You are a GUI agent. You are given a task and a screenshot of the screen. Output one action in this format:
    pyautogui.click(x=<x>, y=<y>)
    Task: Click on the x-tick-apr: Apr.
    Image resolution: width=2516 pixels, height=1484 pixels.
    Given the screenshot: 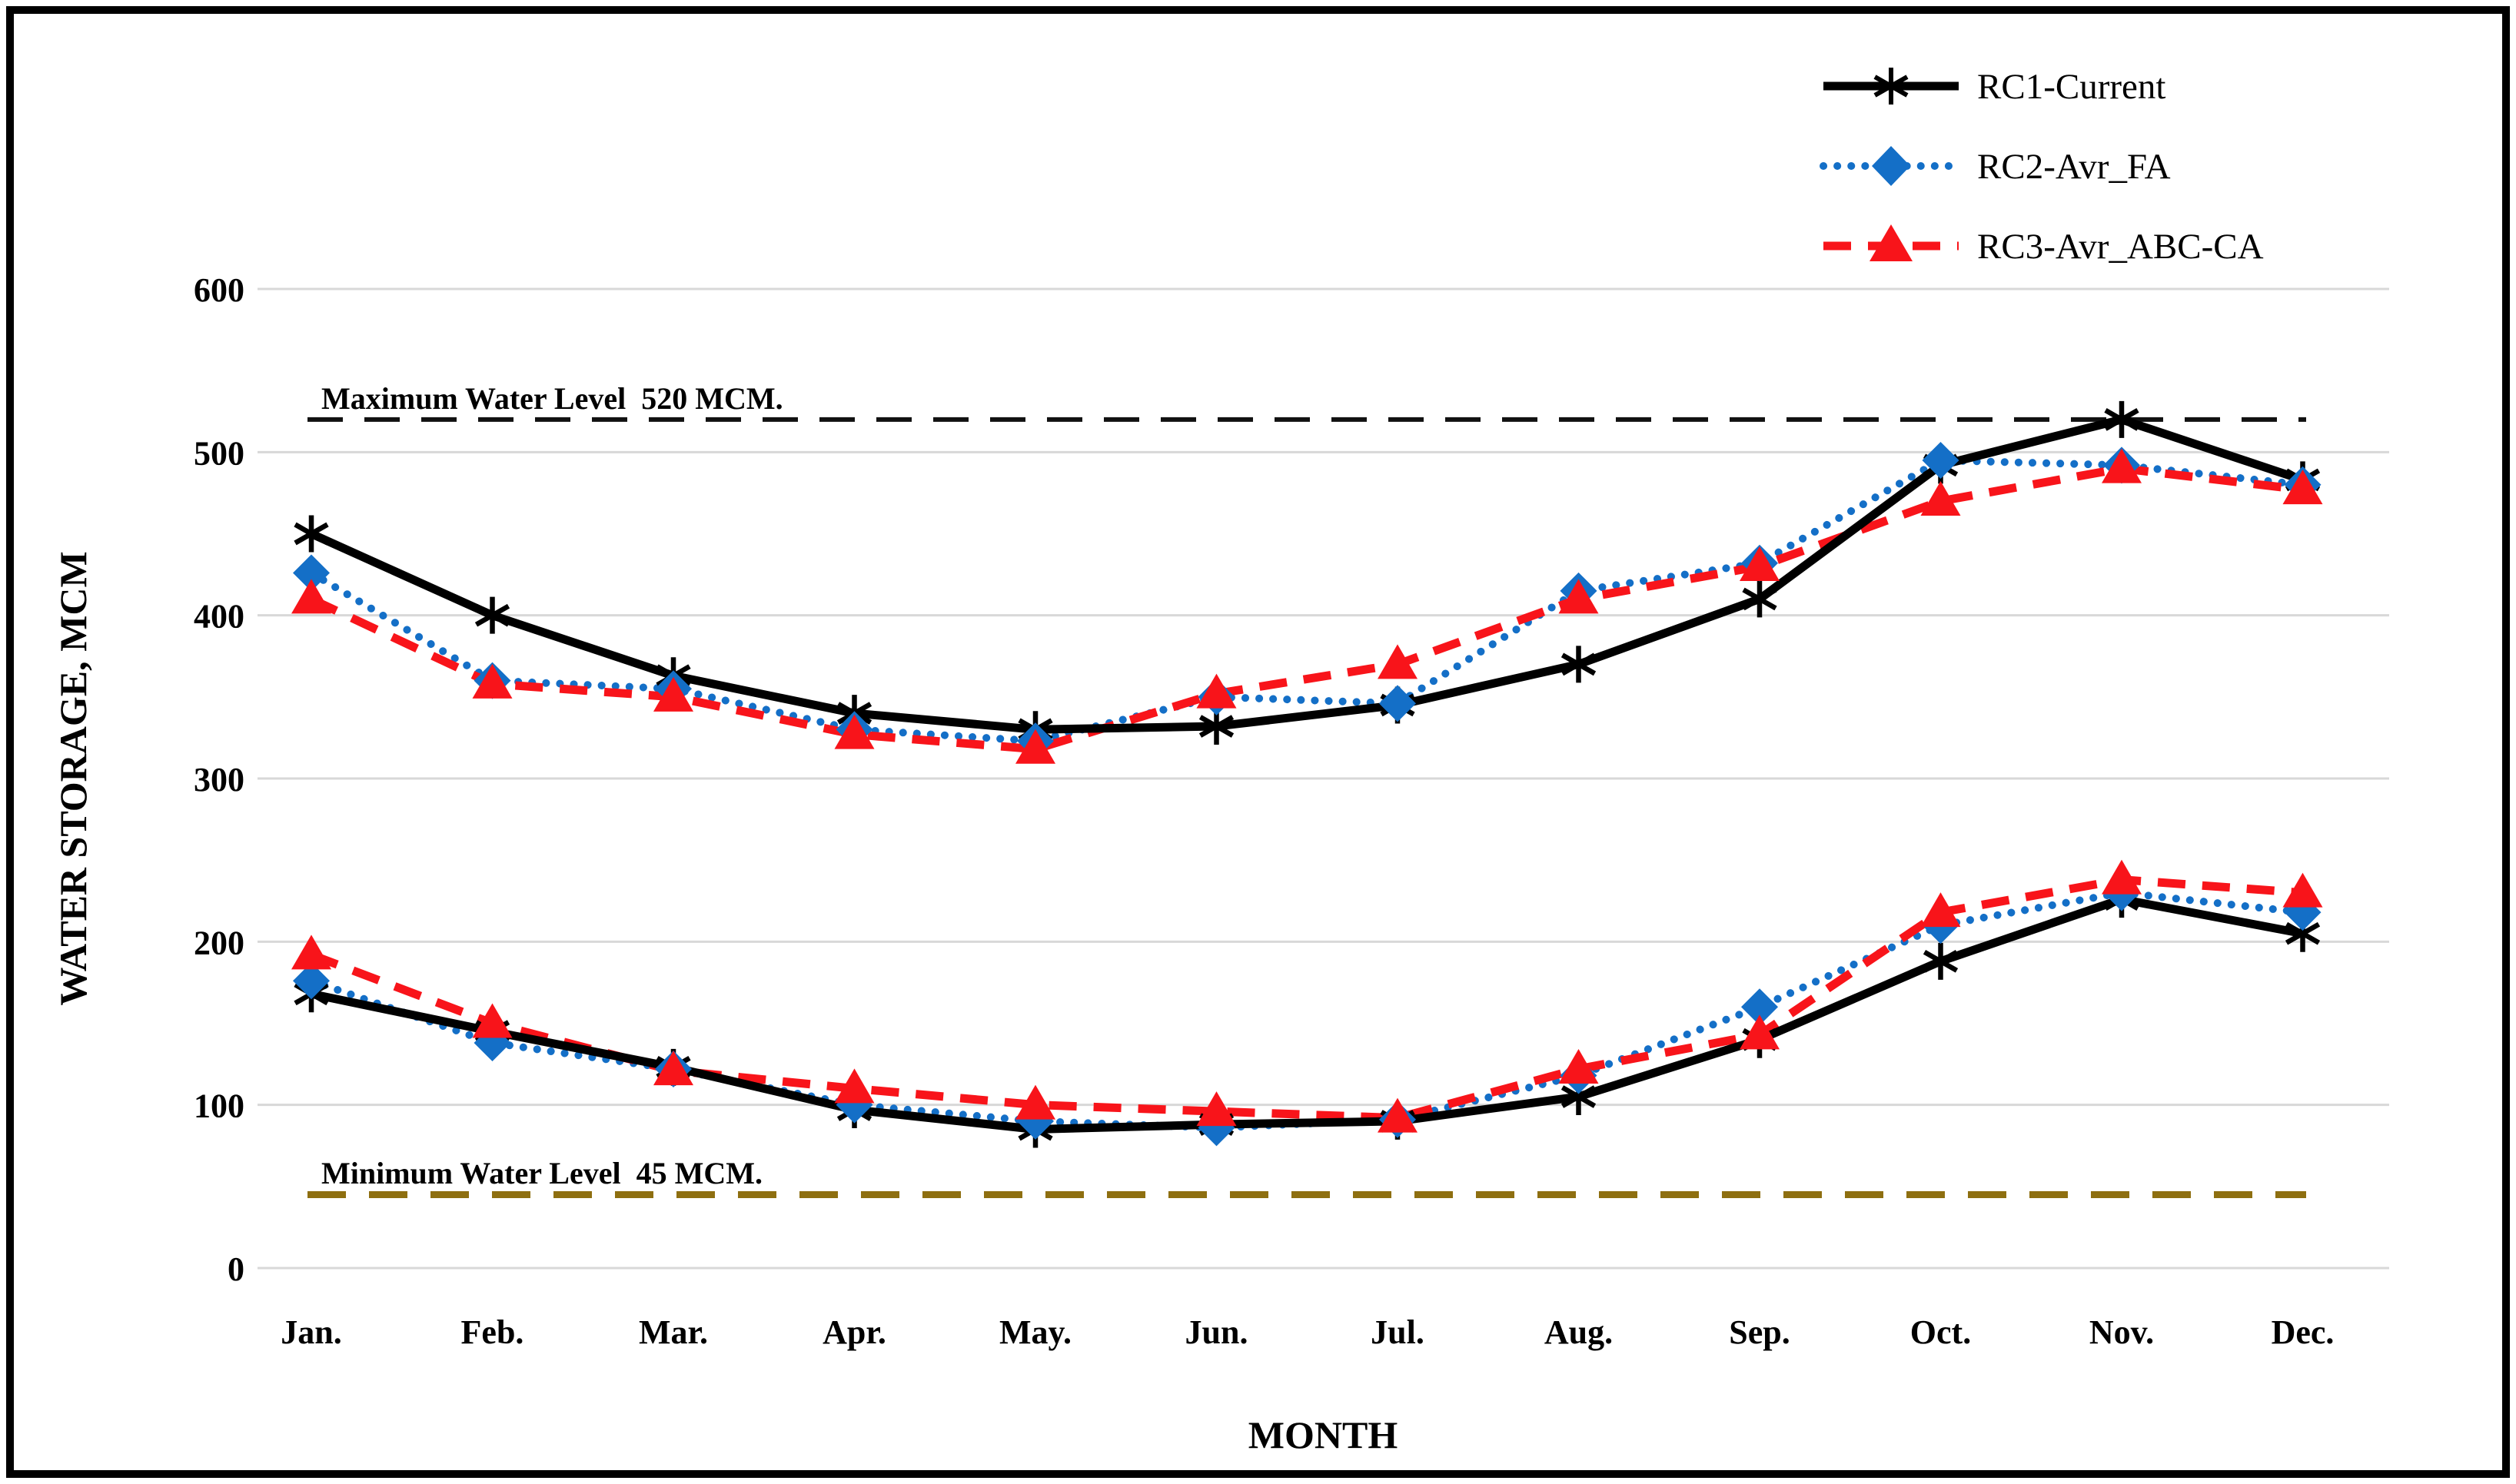 What is the action you would take?
    pyautogui.click(x=854, y=1332)
    